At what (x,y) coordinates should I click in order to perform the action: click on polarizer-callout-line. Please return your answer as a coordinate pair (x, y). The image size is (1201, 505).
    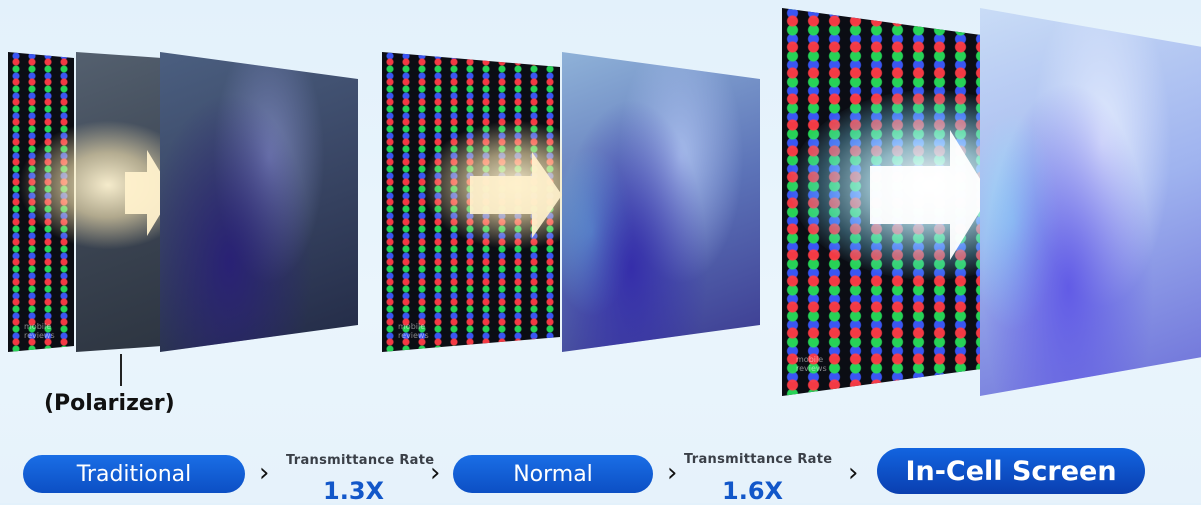
    Looking at the image, I should click on (121, 370).